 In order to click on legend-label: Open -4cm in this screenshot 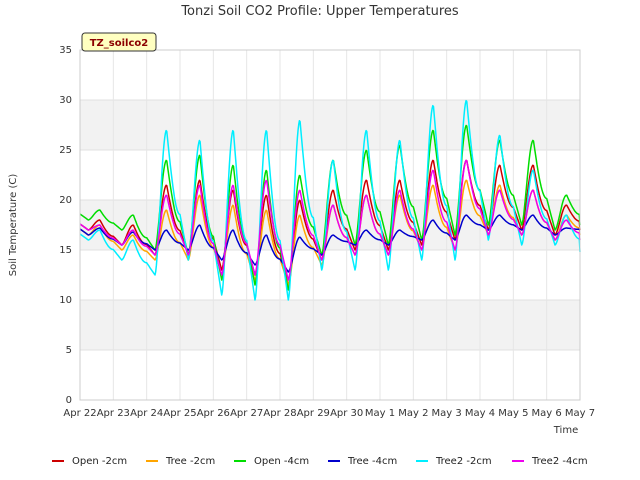, I will do `click(281, 461)`.